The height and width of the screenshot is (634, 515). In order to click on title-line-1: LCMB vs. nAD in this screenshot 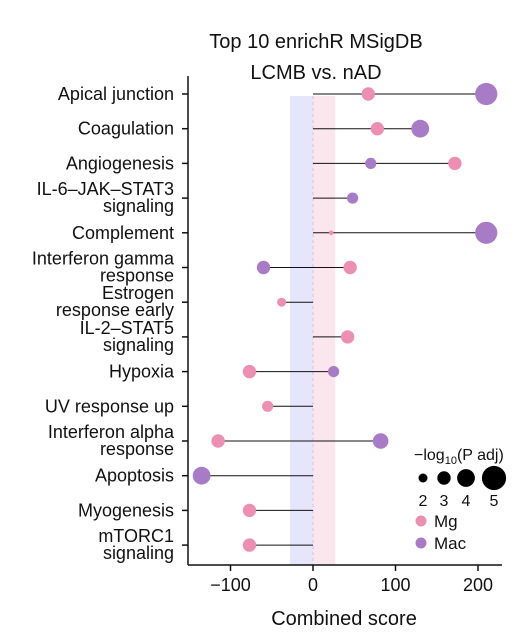, I will do `click(315, 73)`.